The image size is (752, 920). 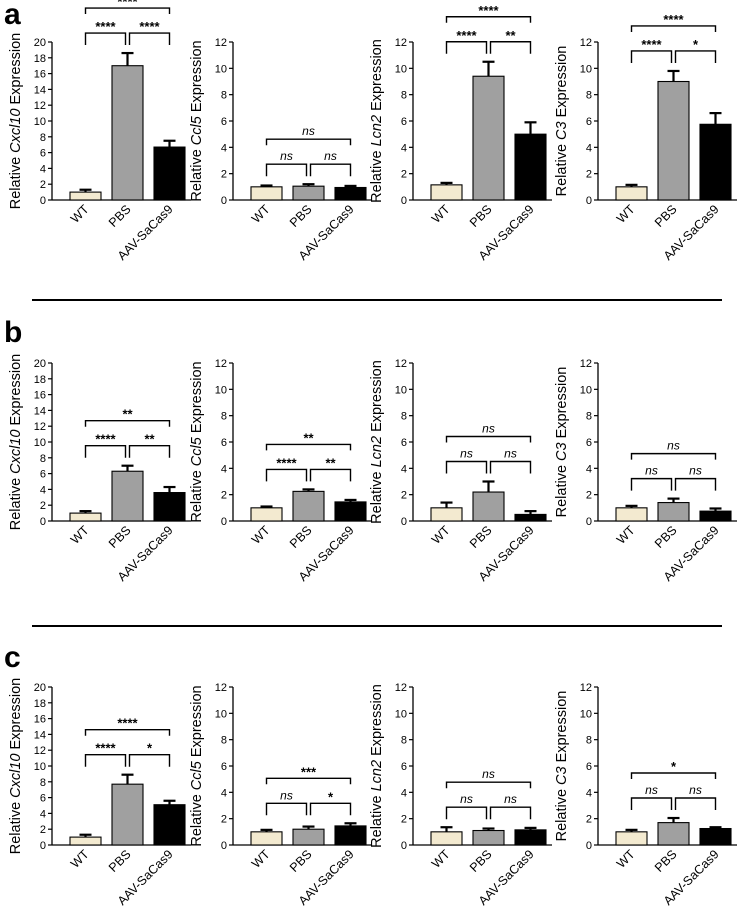 What do you see at coordinates (377, 130) in the screenshot?
I see `y-axis-label-gene: Lcn2` at bounding box center [377, 130].